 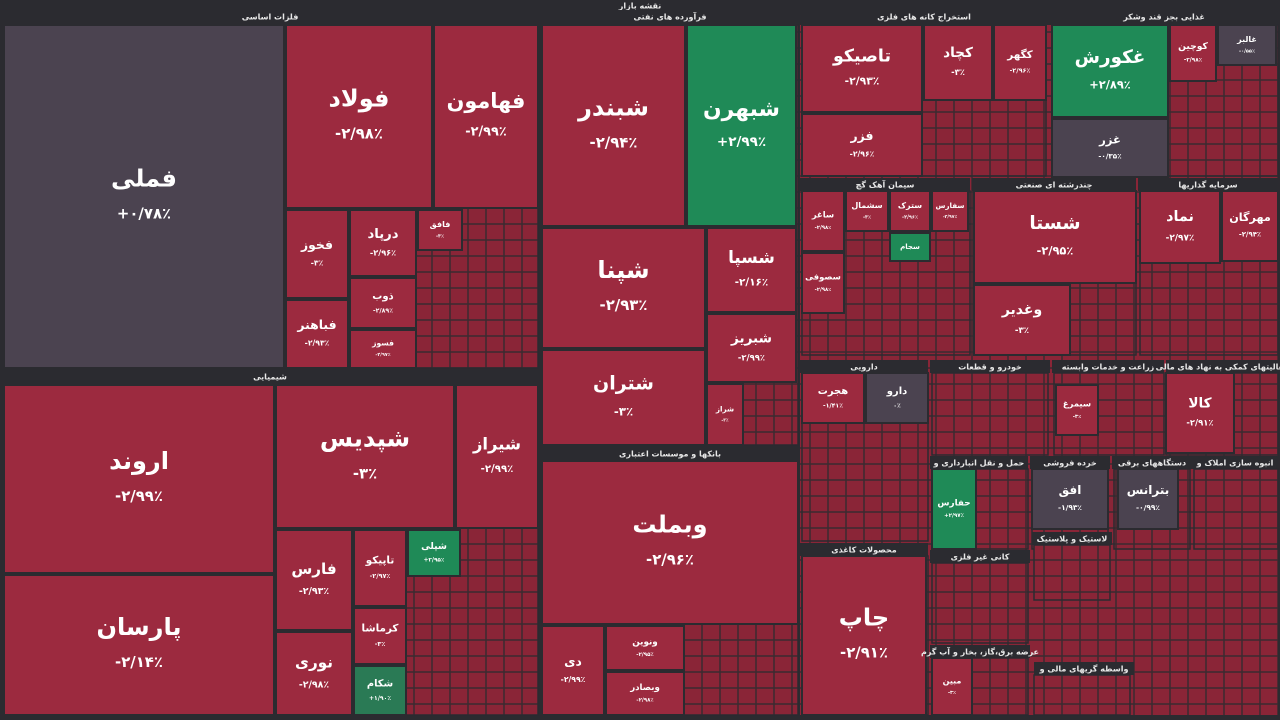 I want to click on sector-title: محصولات کاغذی, so click(x=864, y=550).